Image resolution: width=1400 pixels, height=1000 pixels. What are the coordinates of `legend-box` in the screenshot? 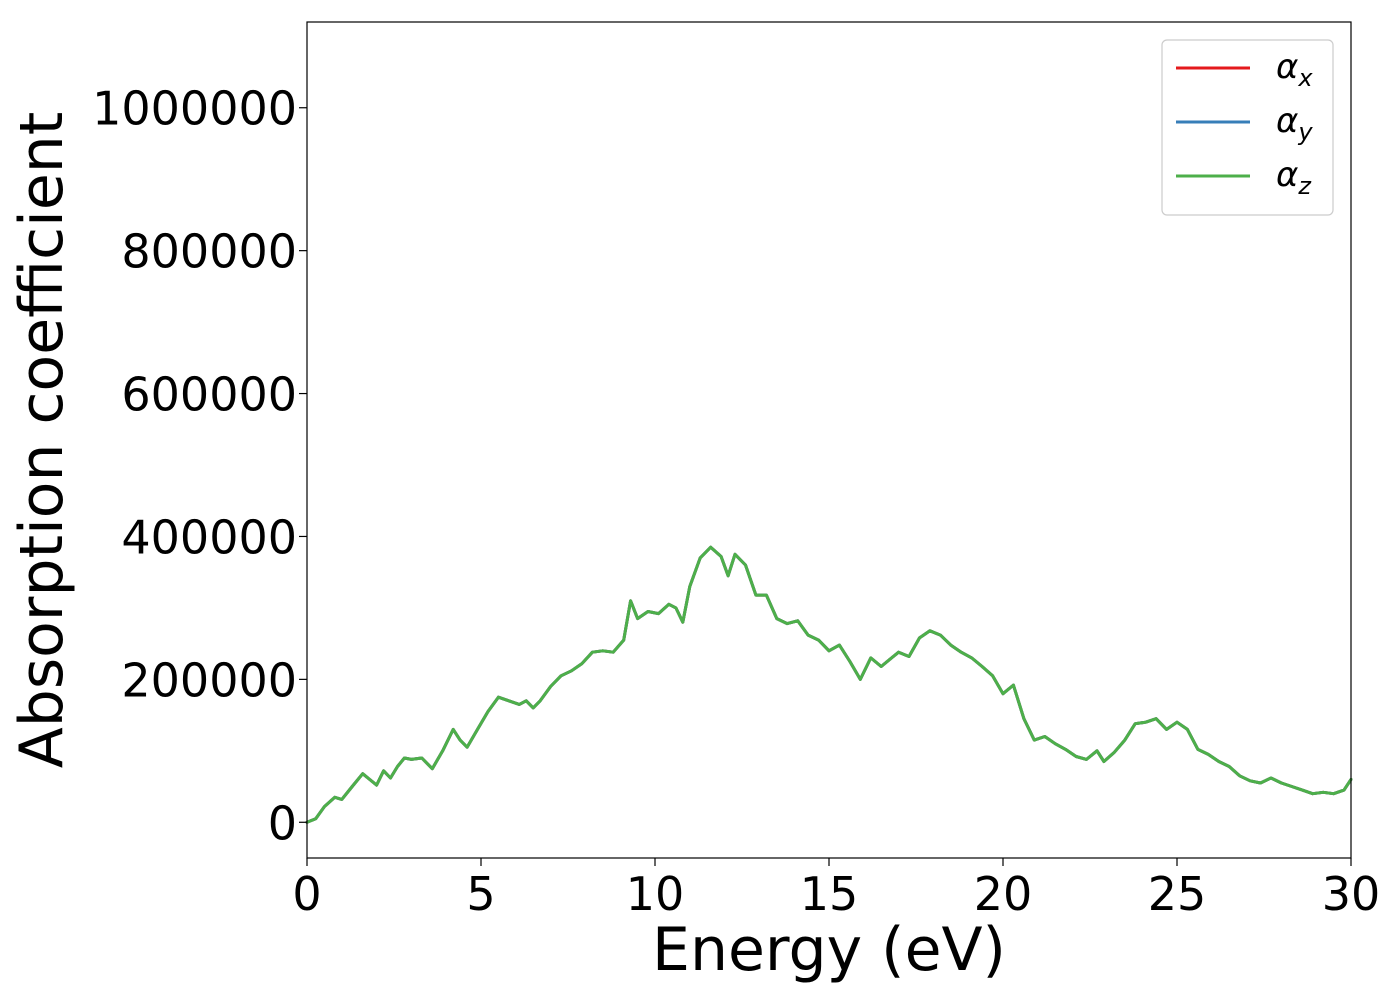 It's located at (1247, 127).